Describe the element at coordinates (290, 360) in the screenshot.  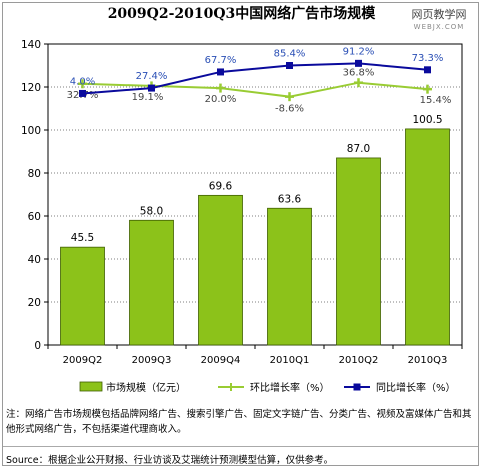
I see `x-tick-label: 2010Q1` at that location.